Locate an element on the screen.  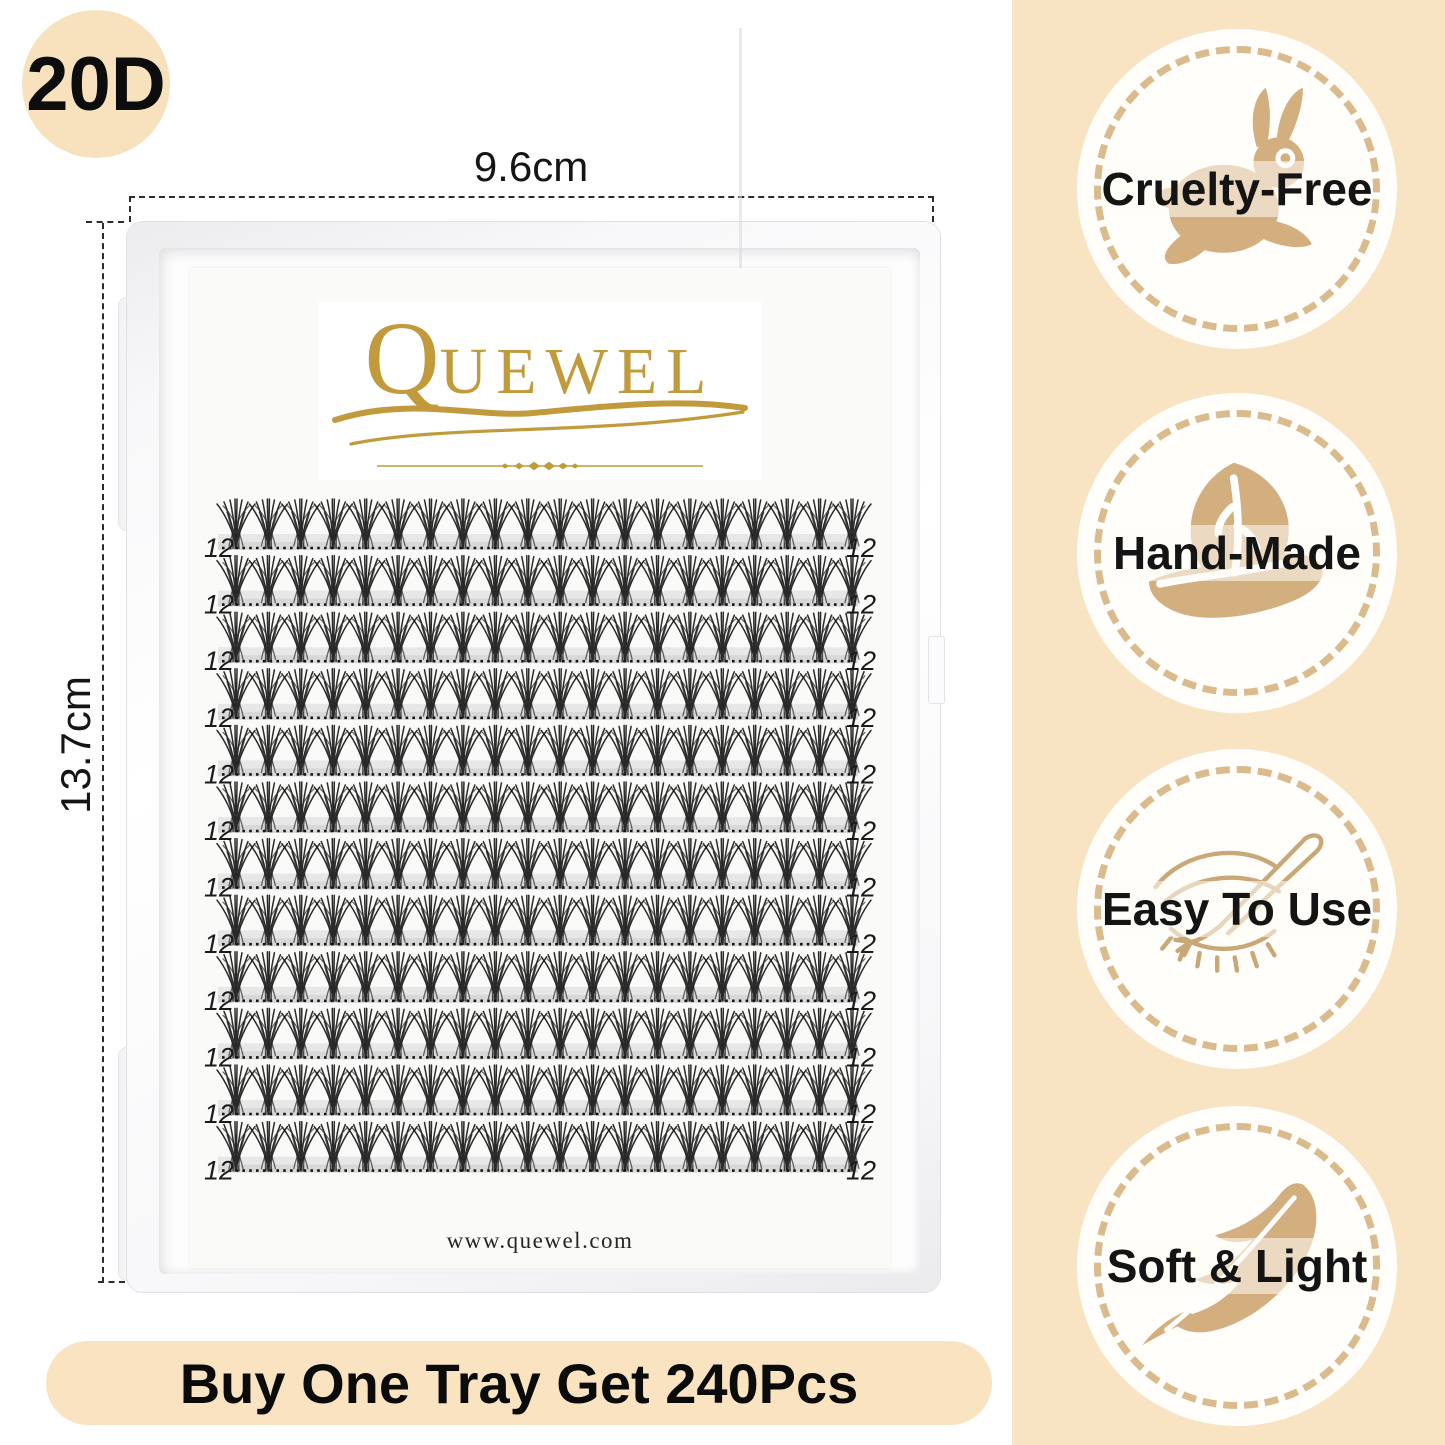
row-size-label-right: 12 is located at coordinates (861, 1171).